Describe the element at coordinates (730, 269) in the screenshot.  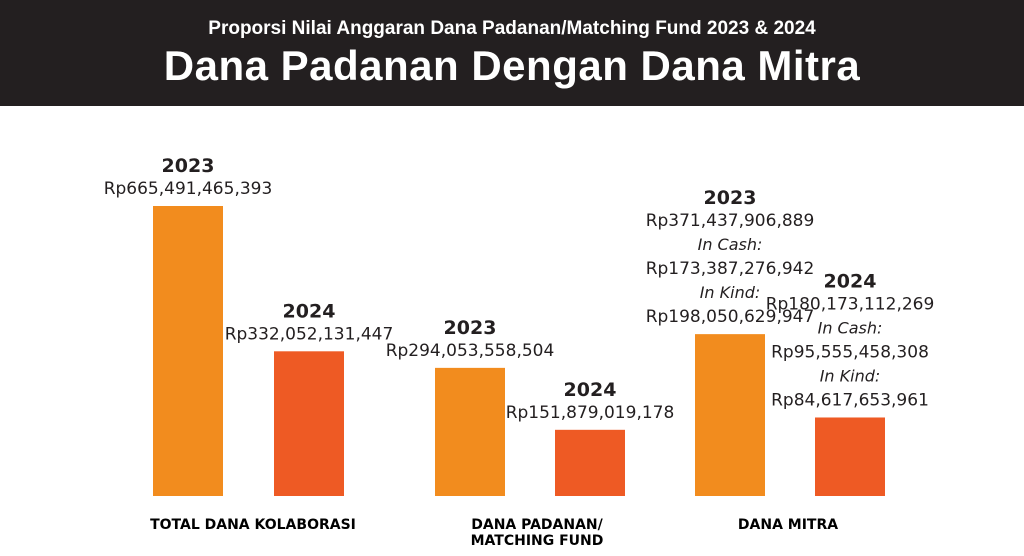
I see `data-label-value: Rp173,387,276,942` at that location.